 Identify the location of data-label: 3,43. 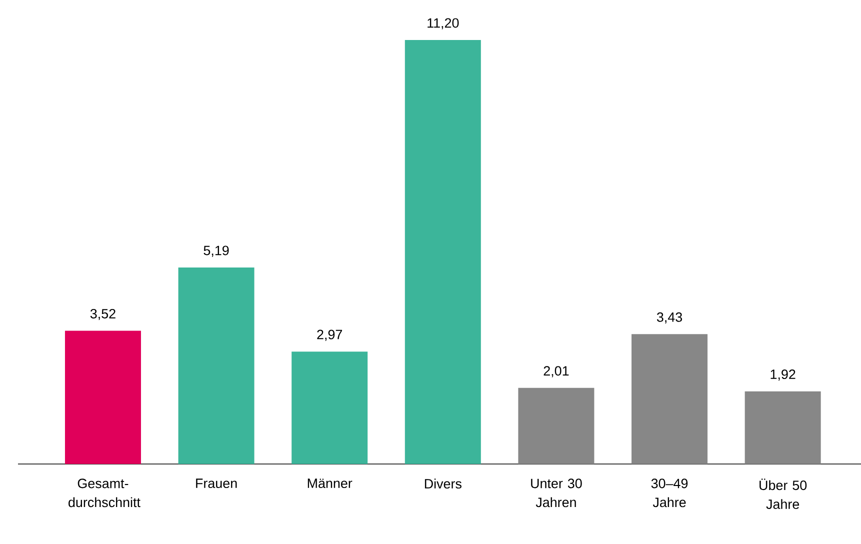
(669, 318).